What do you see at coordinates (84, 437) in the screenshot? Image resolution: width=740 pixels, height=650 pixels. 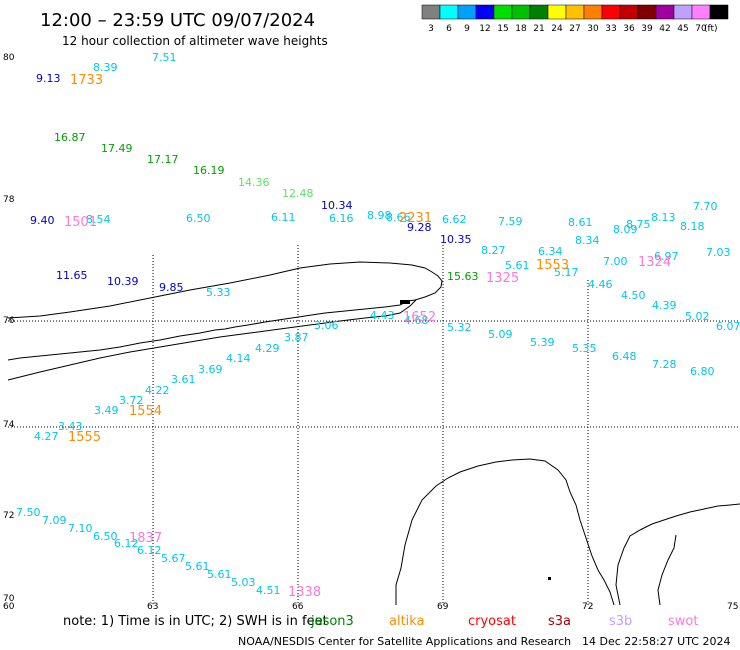 I see `pass-time-label: 1555` at bounding box center [84, 437].